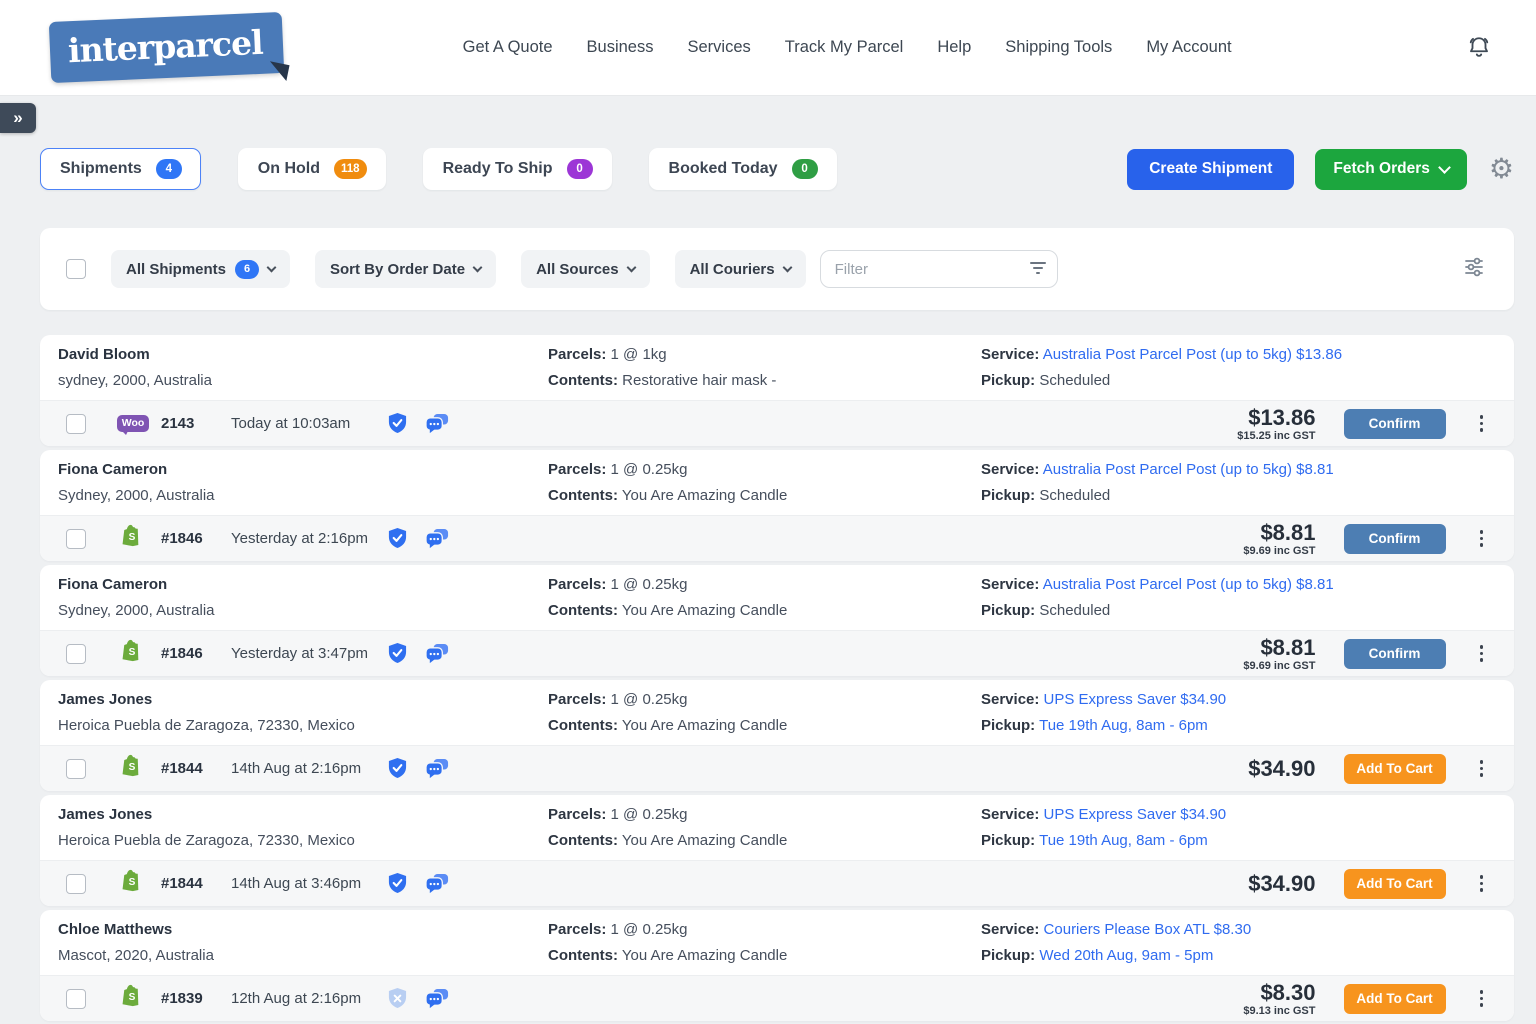 The image size is (1536, 1024). Describe the element at coordinates (406, 269) in the screenshot. I see `sort-by-dropdown: Sort By Order Date` at that location.